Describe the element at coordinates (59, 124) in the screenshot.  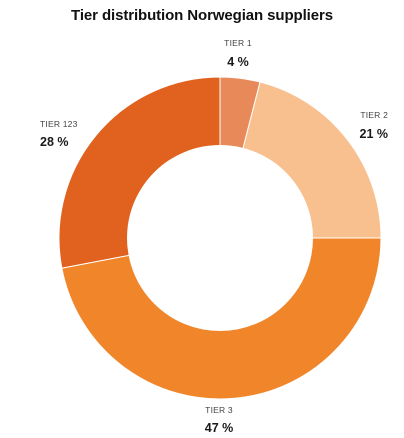
I see `slice-label-name: TIER 123` at that location.